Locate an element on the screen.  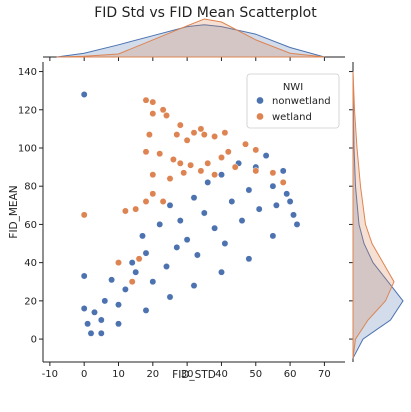
x-tick-label: 0 is located at coordinates (84, 374).